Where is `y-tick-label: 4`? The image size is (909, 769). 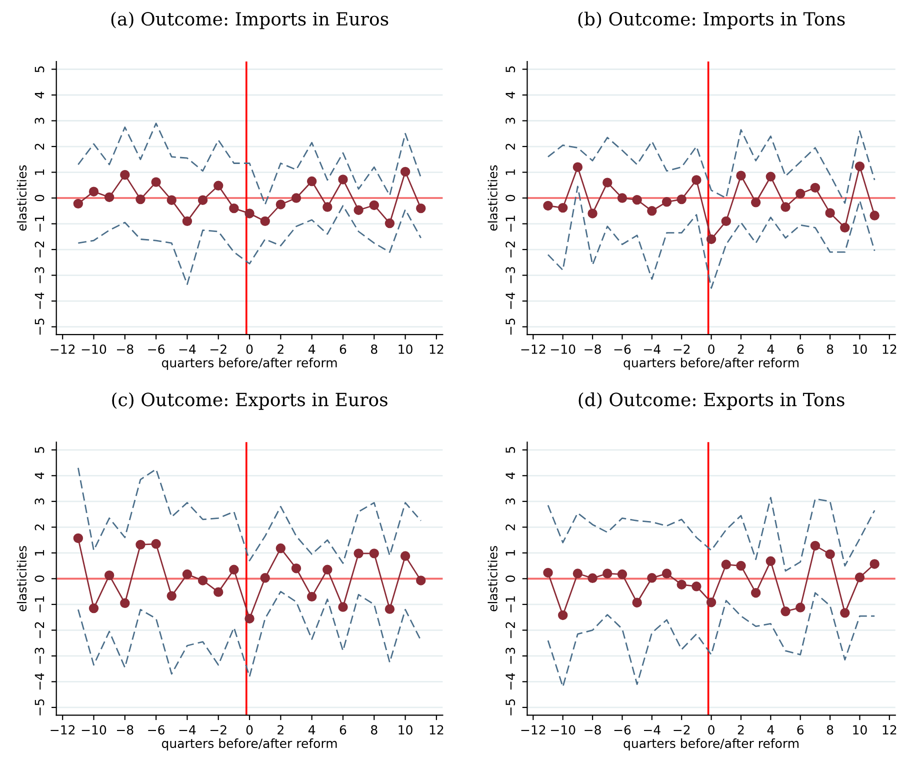 y-tick-label: 4 is located at coordinates (39, 95).